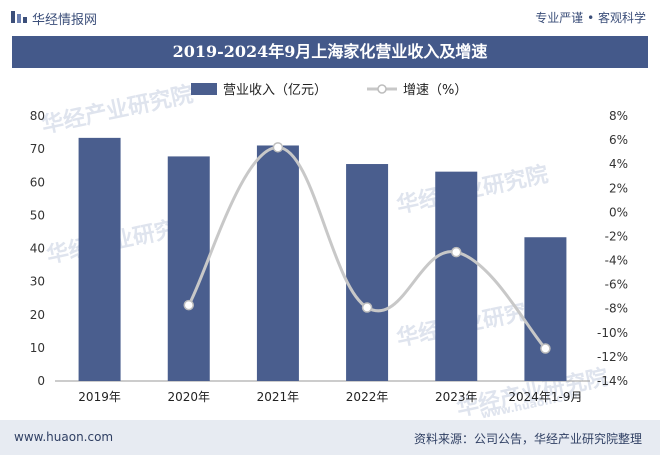  What do you see at coordinates (37, 249) in the screenshot?
I see `left-tick-label: 40` at bounding box center [37, 249].